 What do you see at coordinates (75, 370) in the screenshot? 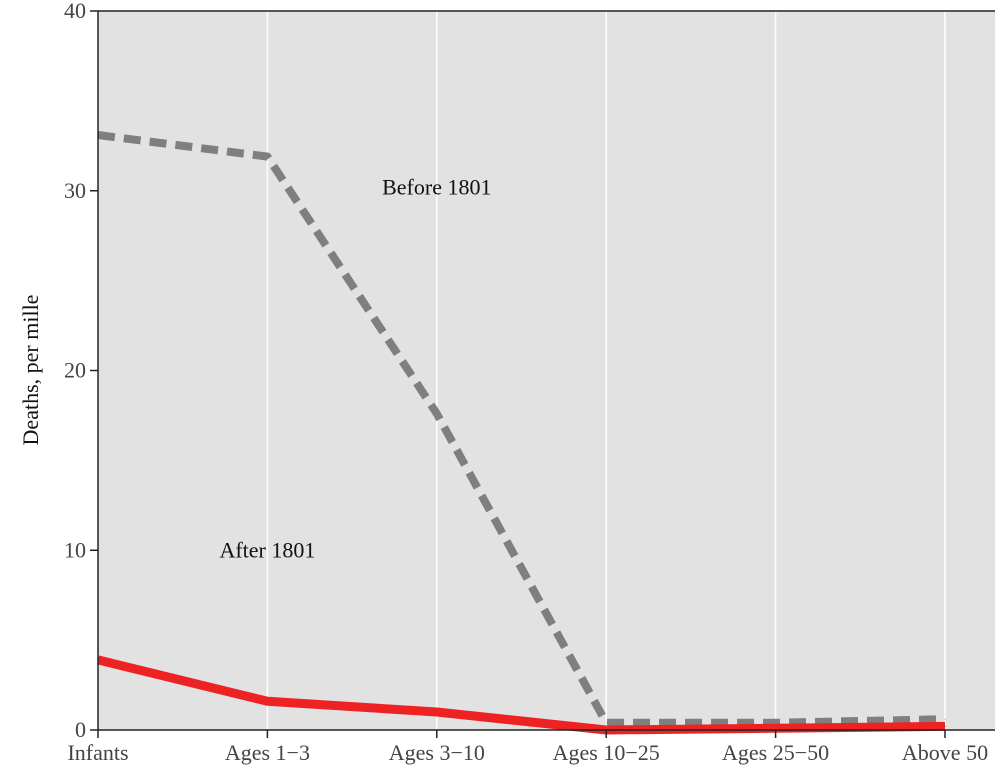
I see `y-tick-label-20: 20` at bounding box center [75, 370].